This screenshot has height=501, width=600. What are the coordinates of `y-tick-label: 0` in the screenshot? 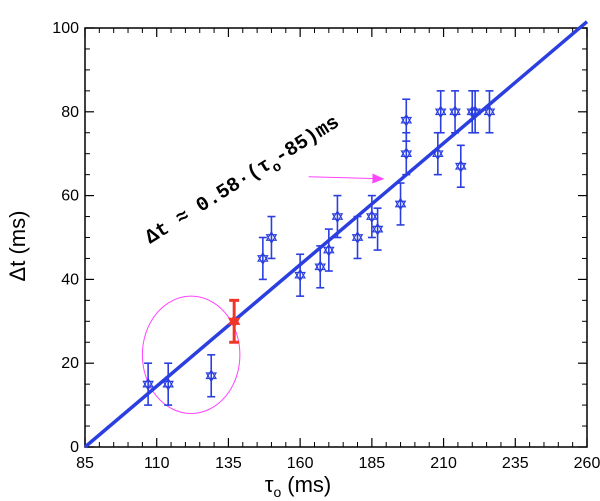 It's located at (74, 447).